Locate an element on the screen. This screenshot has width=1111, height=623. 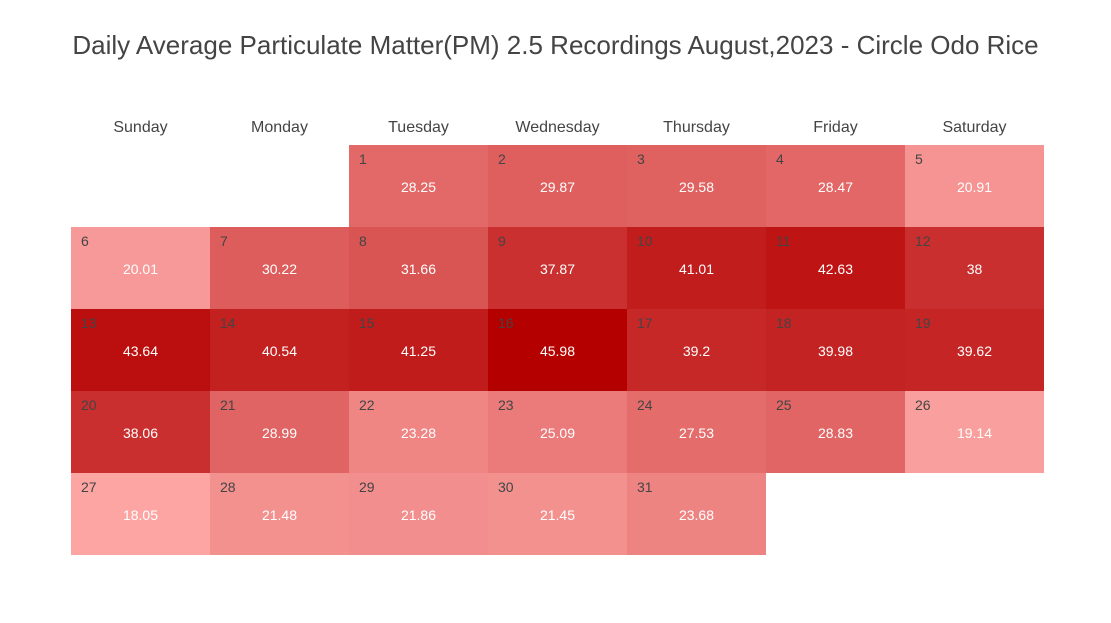
day-number: 31 is located at coordinates (645, 487).